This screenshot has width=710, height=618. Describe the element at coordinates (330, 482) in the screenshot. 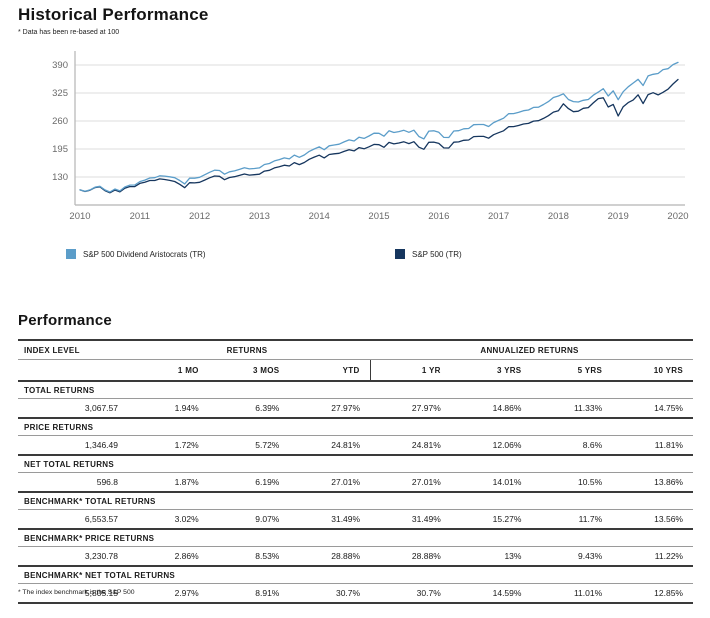

I see `return-value: 27.01%` at that location.